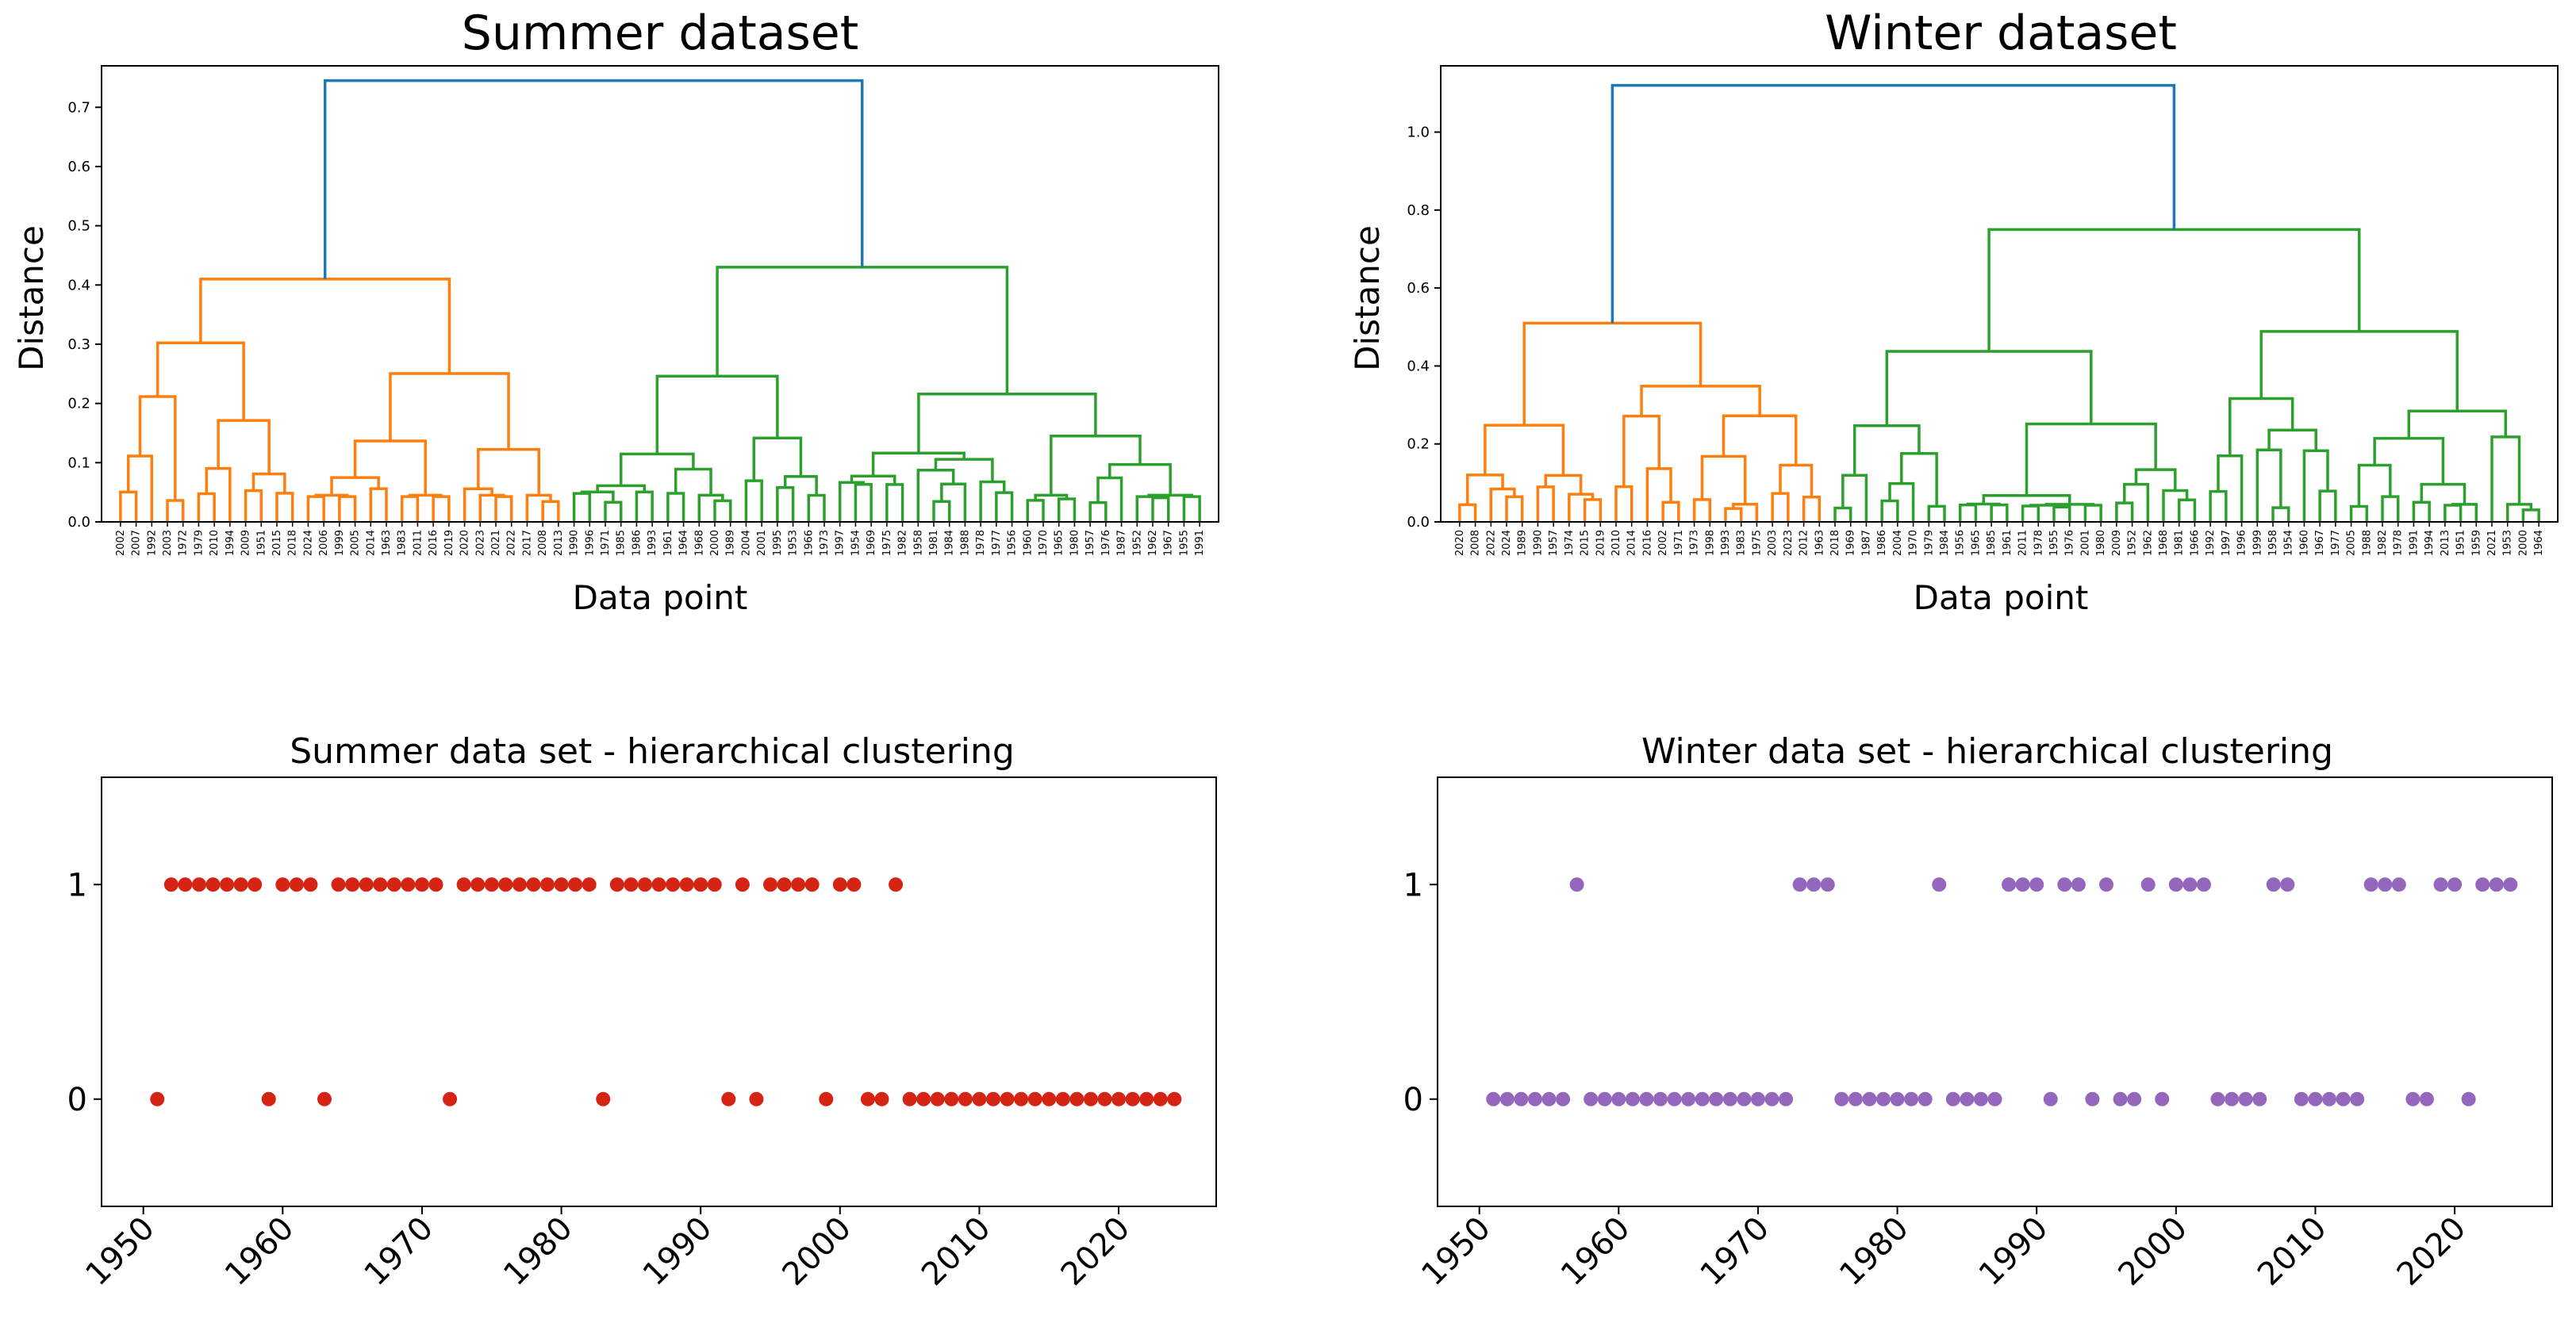 The height and width of the screenshot is (1319, 2576). I want to click on leaf-label: 2019, so click(1601, 543).